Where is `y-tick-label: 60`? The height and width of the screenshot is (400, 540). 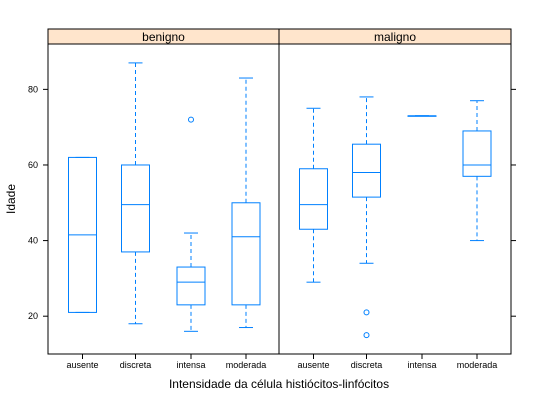
y-tick-label: 60 is located at coordinates (33, 165).